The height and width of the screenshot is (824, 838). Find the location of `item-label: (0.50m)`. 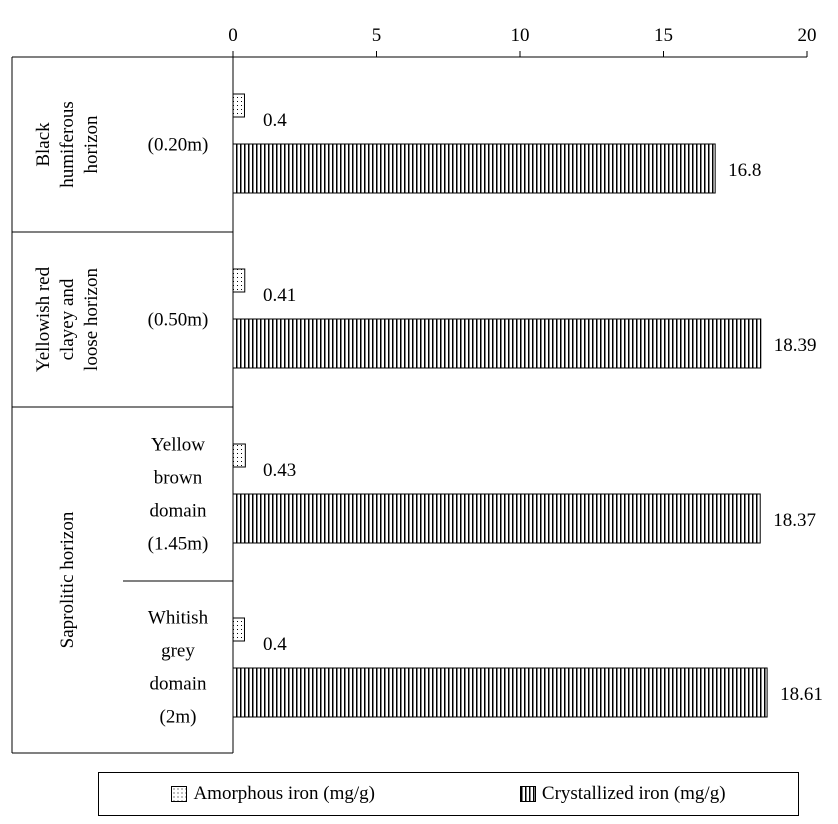

item-label: (0.50m) is located at coordinates (178, 320).